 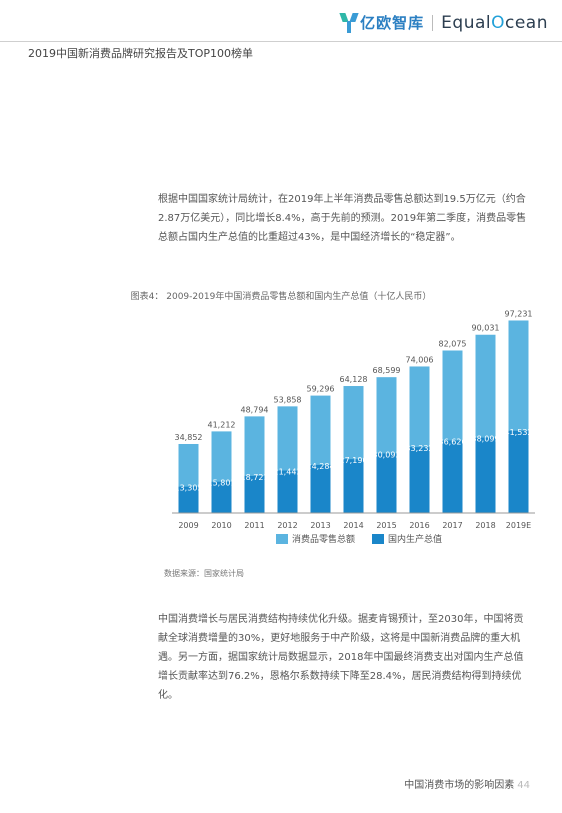 What do you see at coordinates (140, 53) in the screenshot?
I see `report-title: 2019中国新消费品牌研究报告及TOP100榜单` at bounding box center [140, 53].